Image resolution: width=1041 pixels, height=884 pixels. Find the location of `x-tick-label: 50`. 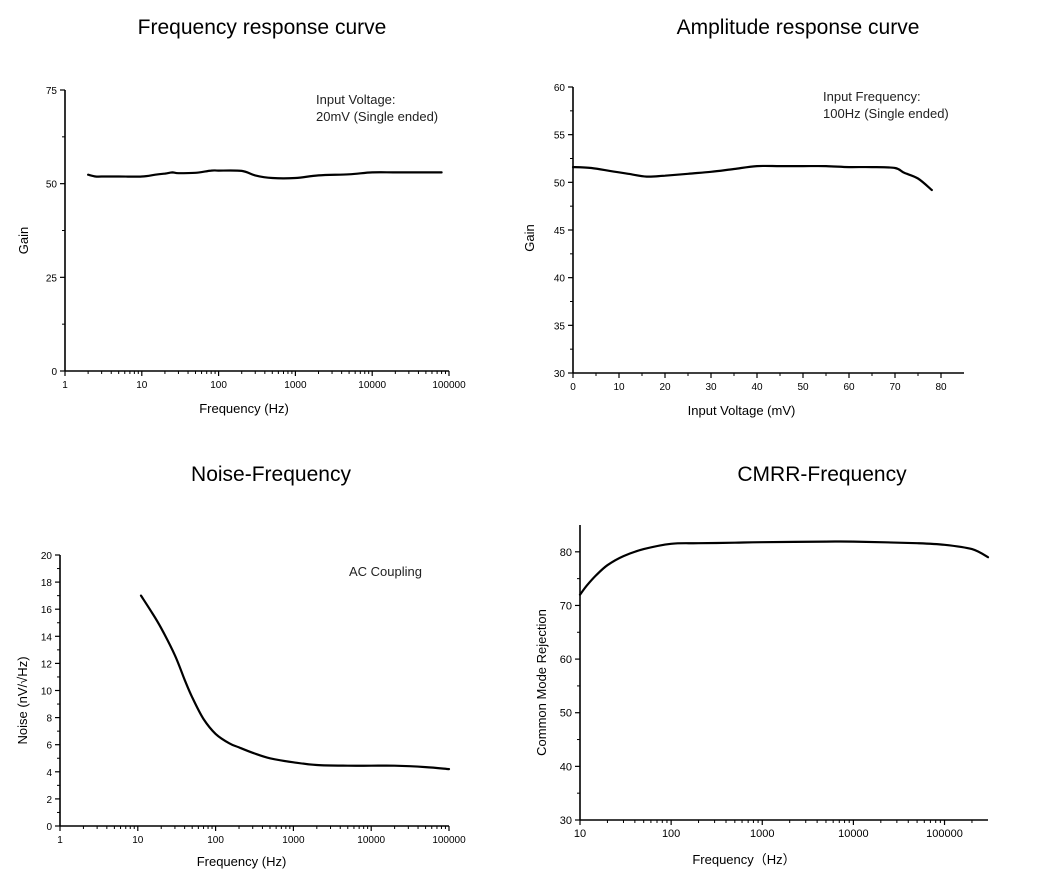

x-tick-label: 50 is located at coordinates (803, 387).